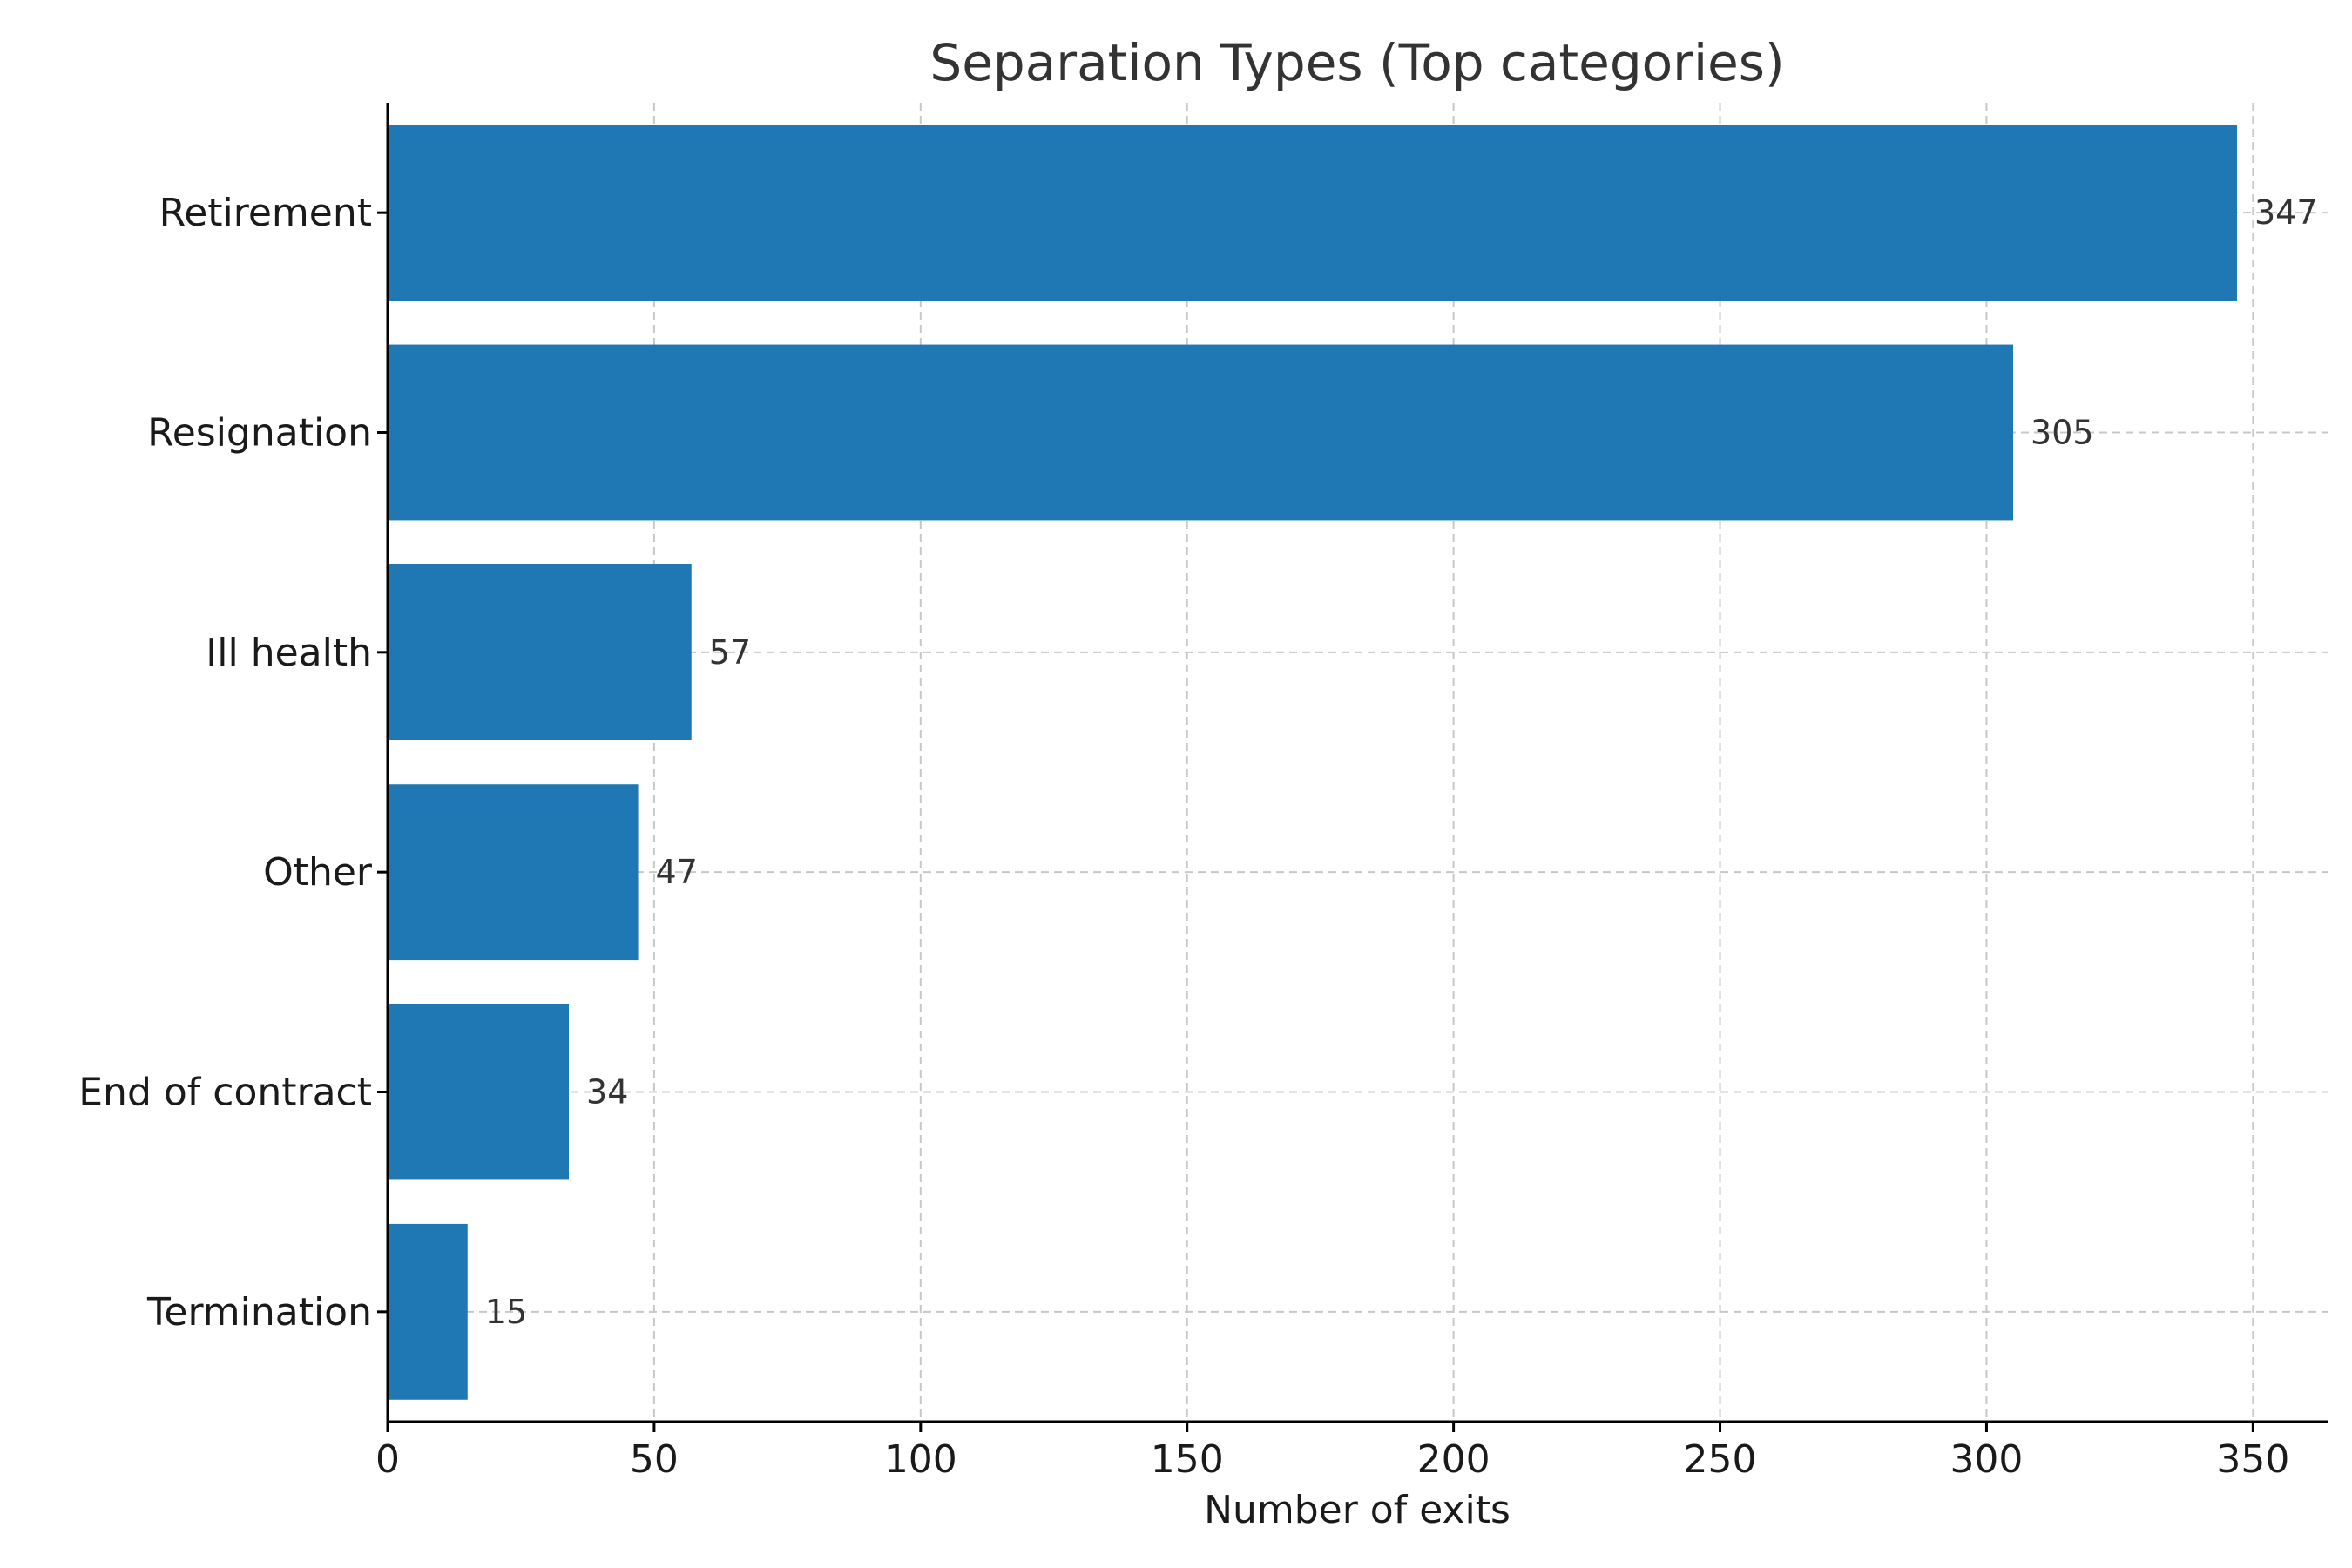 This screenshot has height=1568, width=2352. Describe the element at coordinates (2286, 212) in the screenshot. I see `value-label: 347` at that location.